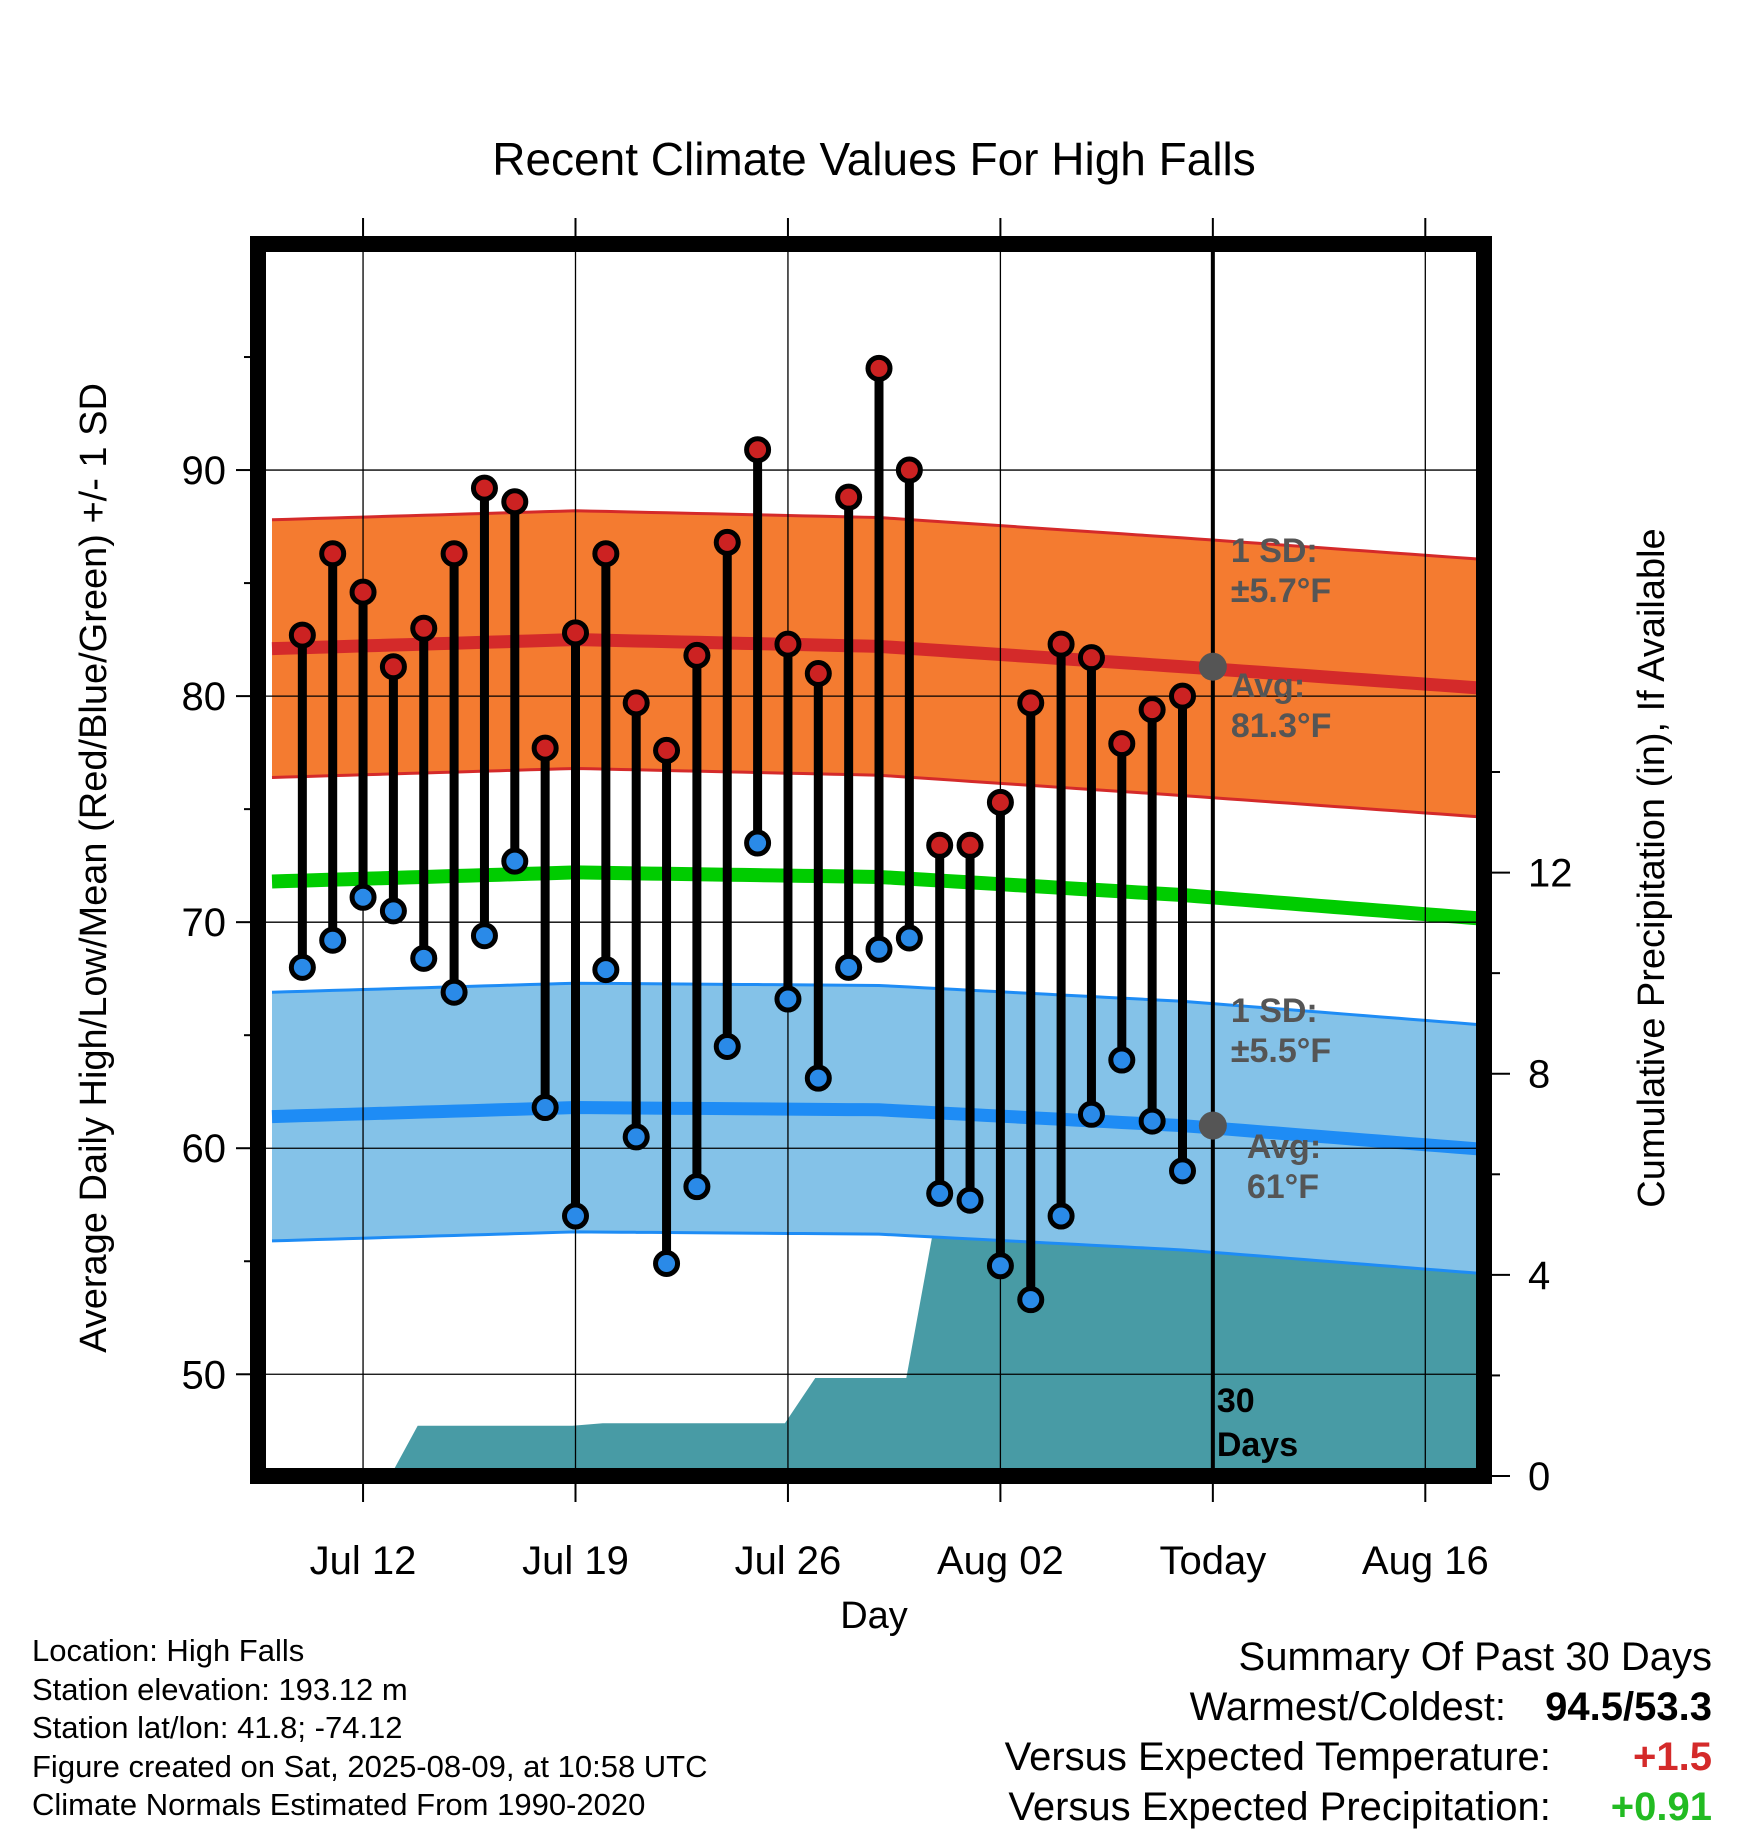 The image size is (1748, 1832). I want to click on low-avg-value: 61°F, so click(1283, 1187).